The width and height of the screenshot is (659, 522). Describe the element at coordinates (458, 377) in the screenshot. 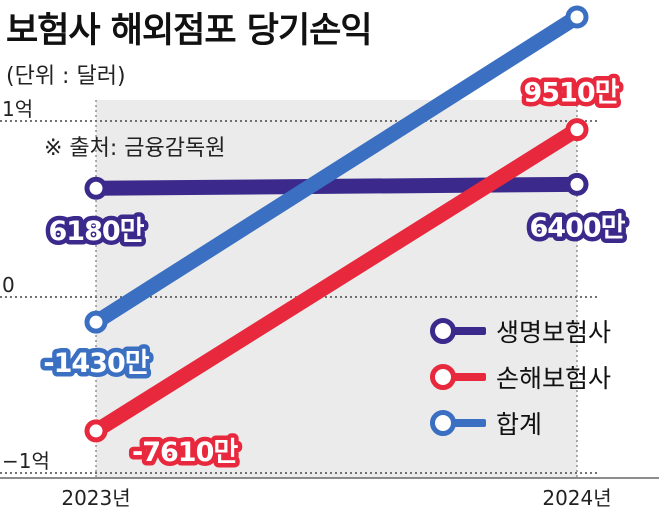

I see `legend-nonlife-marker` at that location.